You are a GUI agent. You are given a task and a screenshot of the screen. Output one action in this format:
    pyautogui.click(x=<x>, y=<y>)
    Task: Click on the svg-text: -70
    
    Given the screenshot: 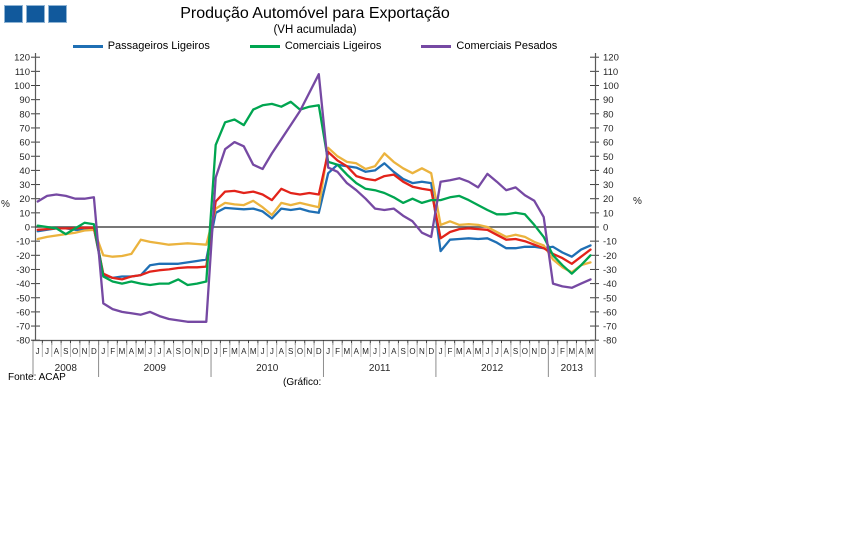 What is the action you would take?
    pyautogui.click(x=23, y=327)
    